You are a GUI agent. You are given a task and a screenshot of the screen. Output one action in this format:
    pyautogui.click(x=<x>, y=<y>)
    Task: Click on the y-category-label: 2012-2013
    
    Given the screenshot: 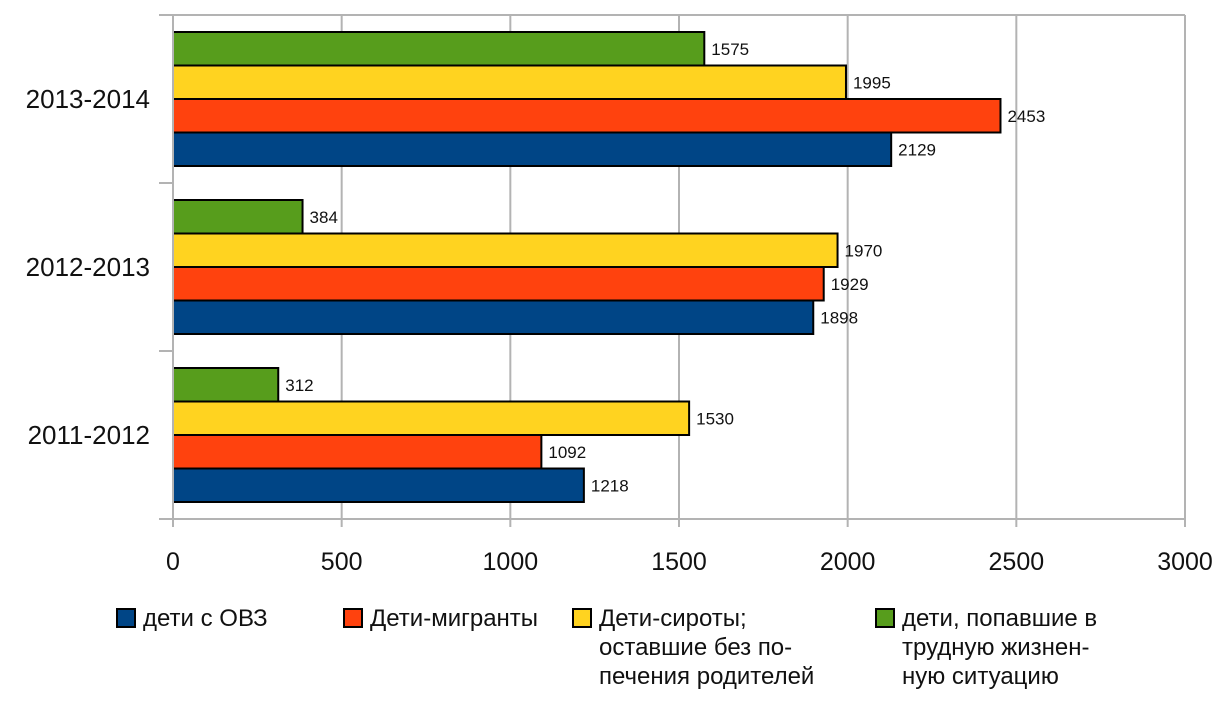 What is the action you would take?
    pyautogui.click(x=88, y=267)
    